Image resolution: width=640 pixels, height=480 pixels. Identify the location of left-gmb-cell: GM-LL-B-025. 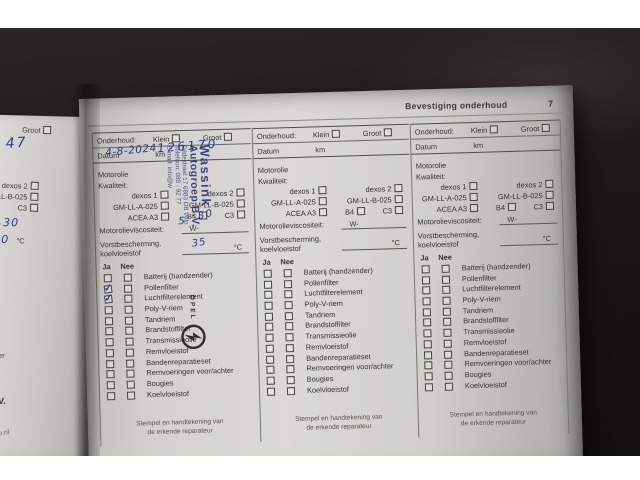
(19, 196).